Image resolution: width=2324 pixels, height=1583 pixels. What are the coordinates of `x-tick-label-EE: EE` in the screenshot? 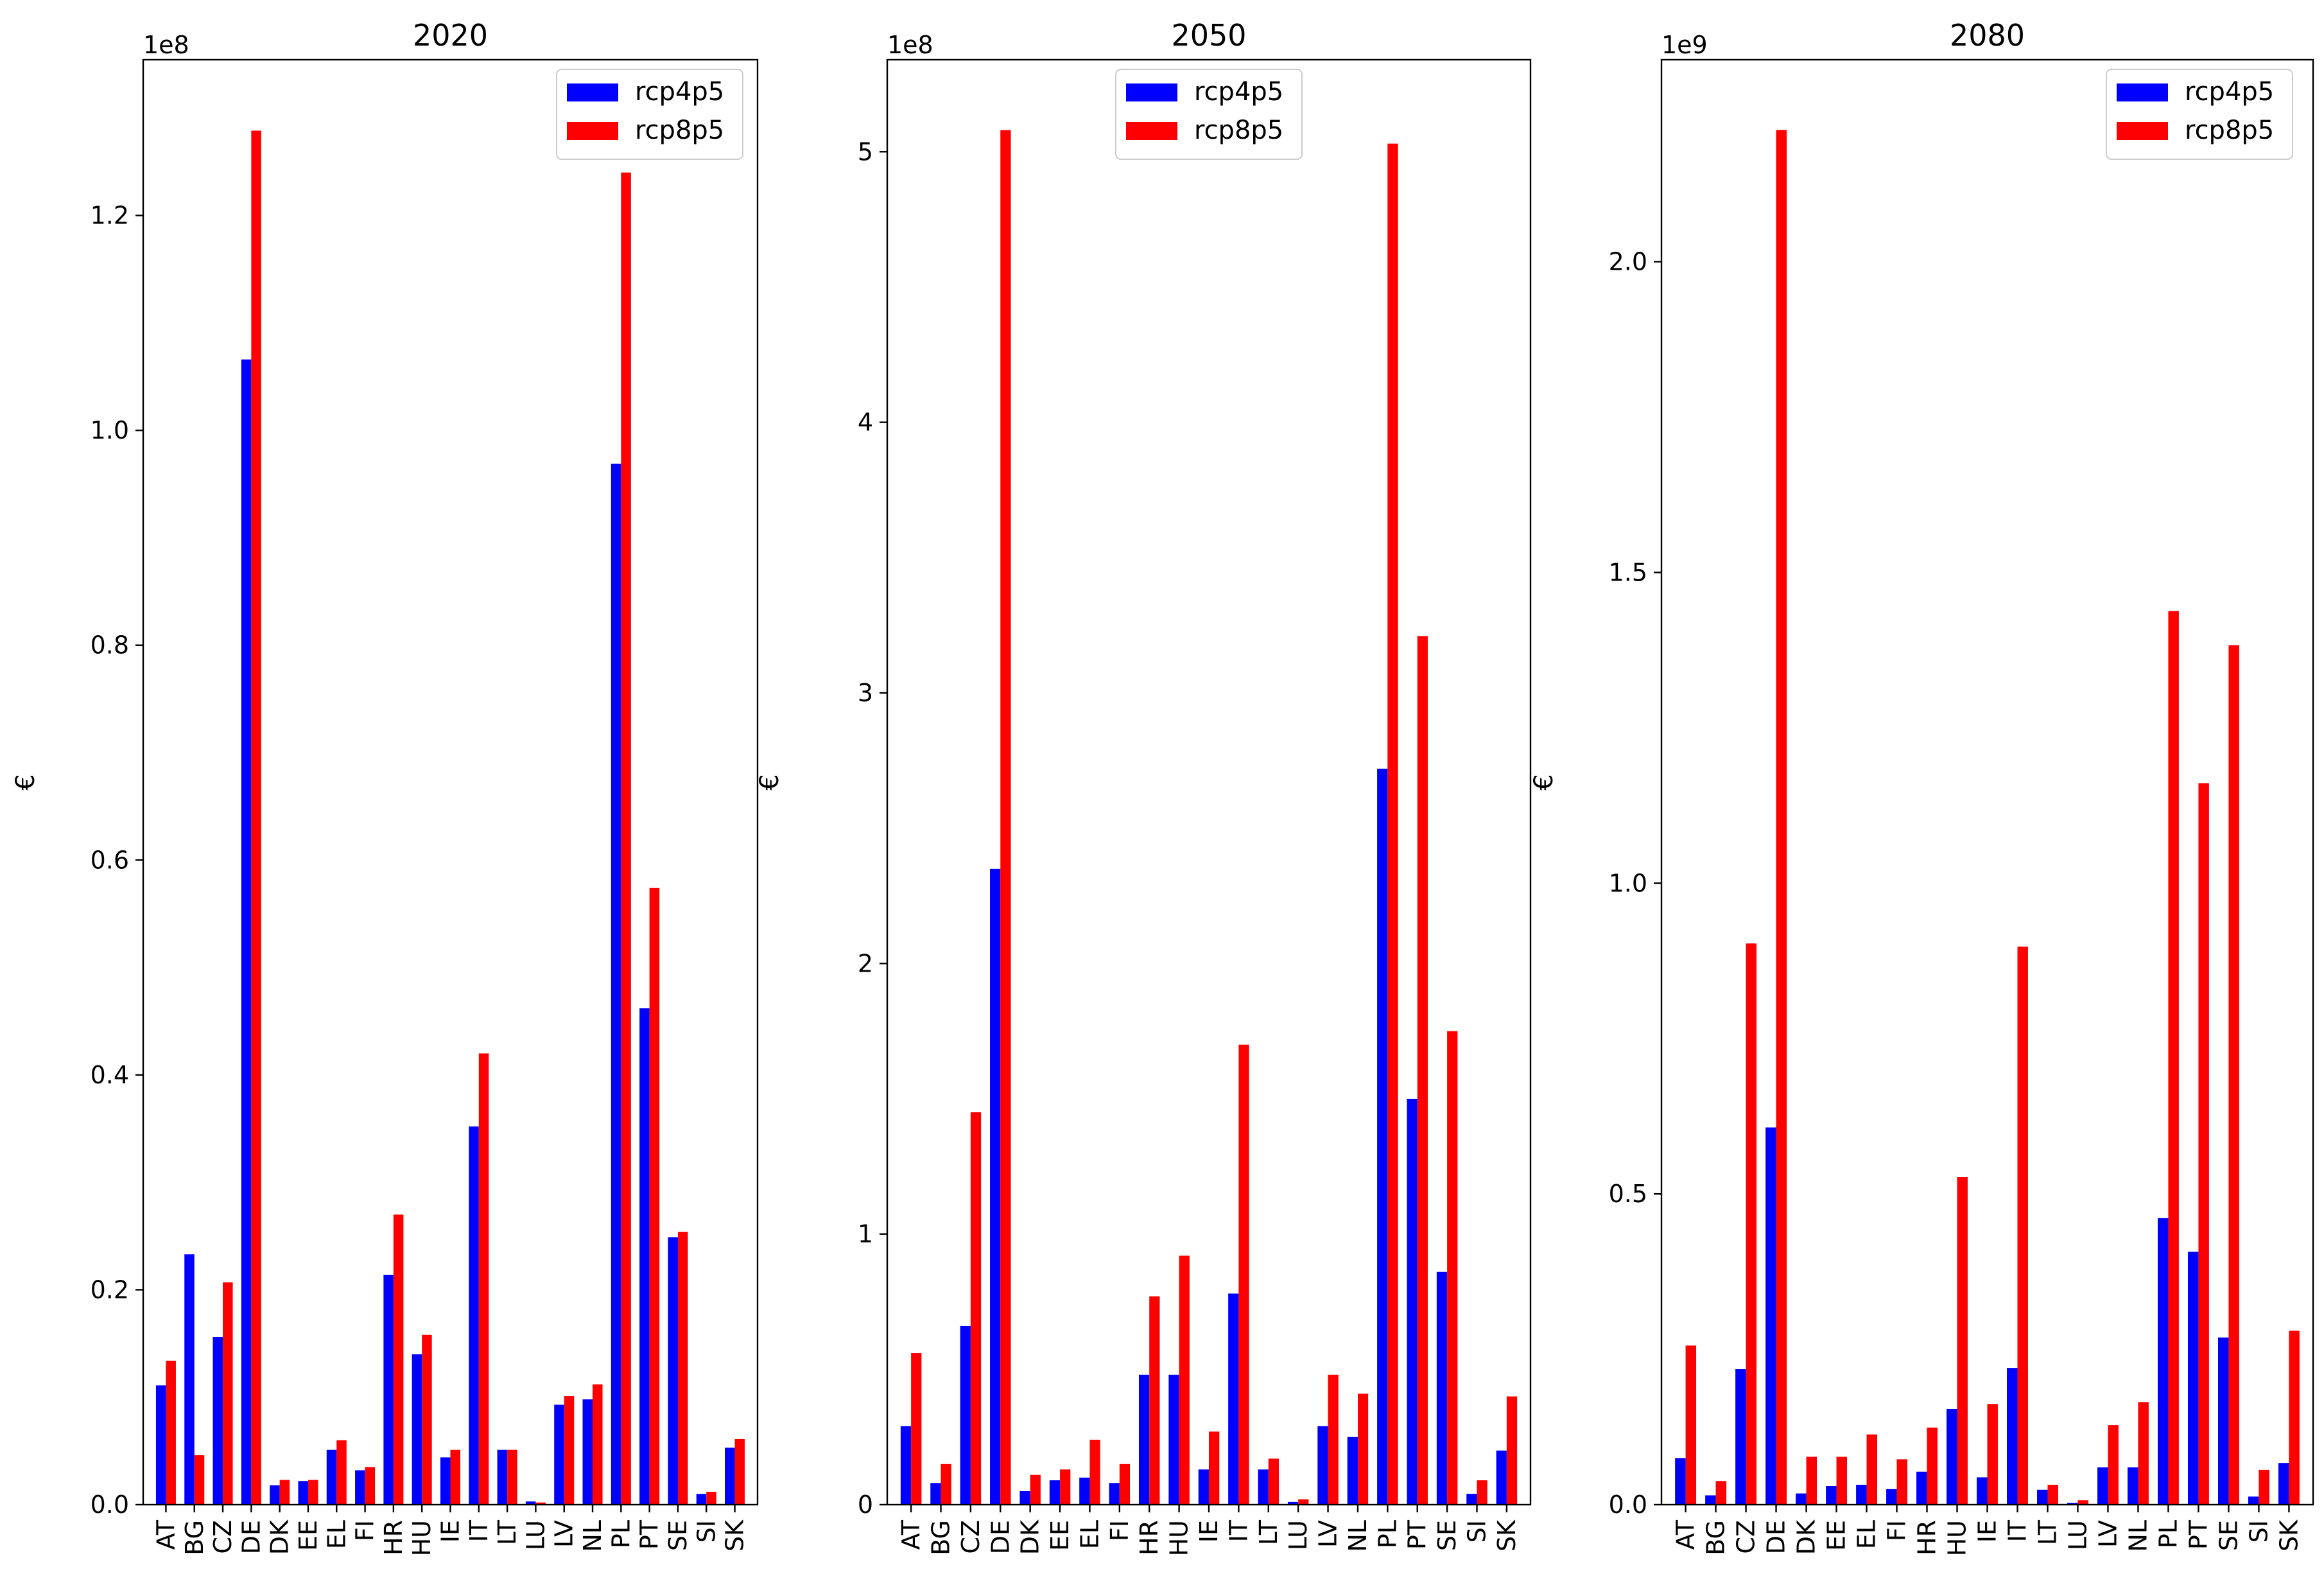 It's located at (1060, 1535).